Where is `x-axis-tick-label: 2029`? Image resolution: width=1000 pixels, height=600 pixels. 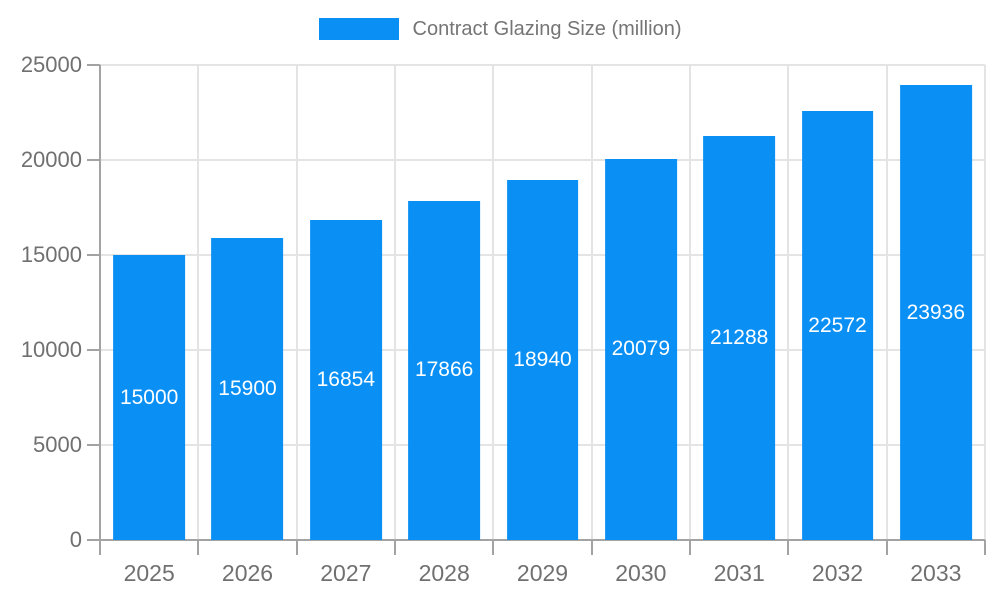 x-axis-tick-label: 2029 is located at coordinates (542, 573).